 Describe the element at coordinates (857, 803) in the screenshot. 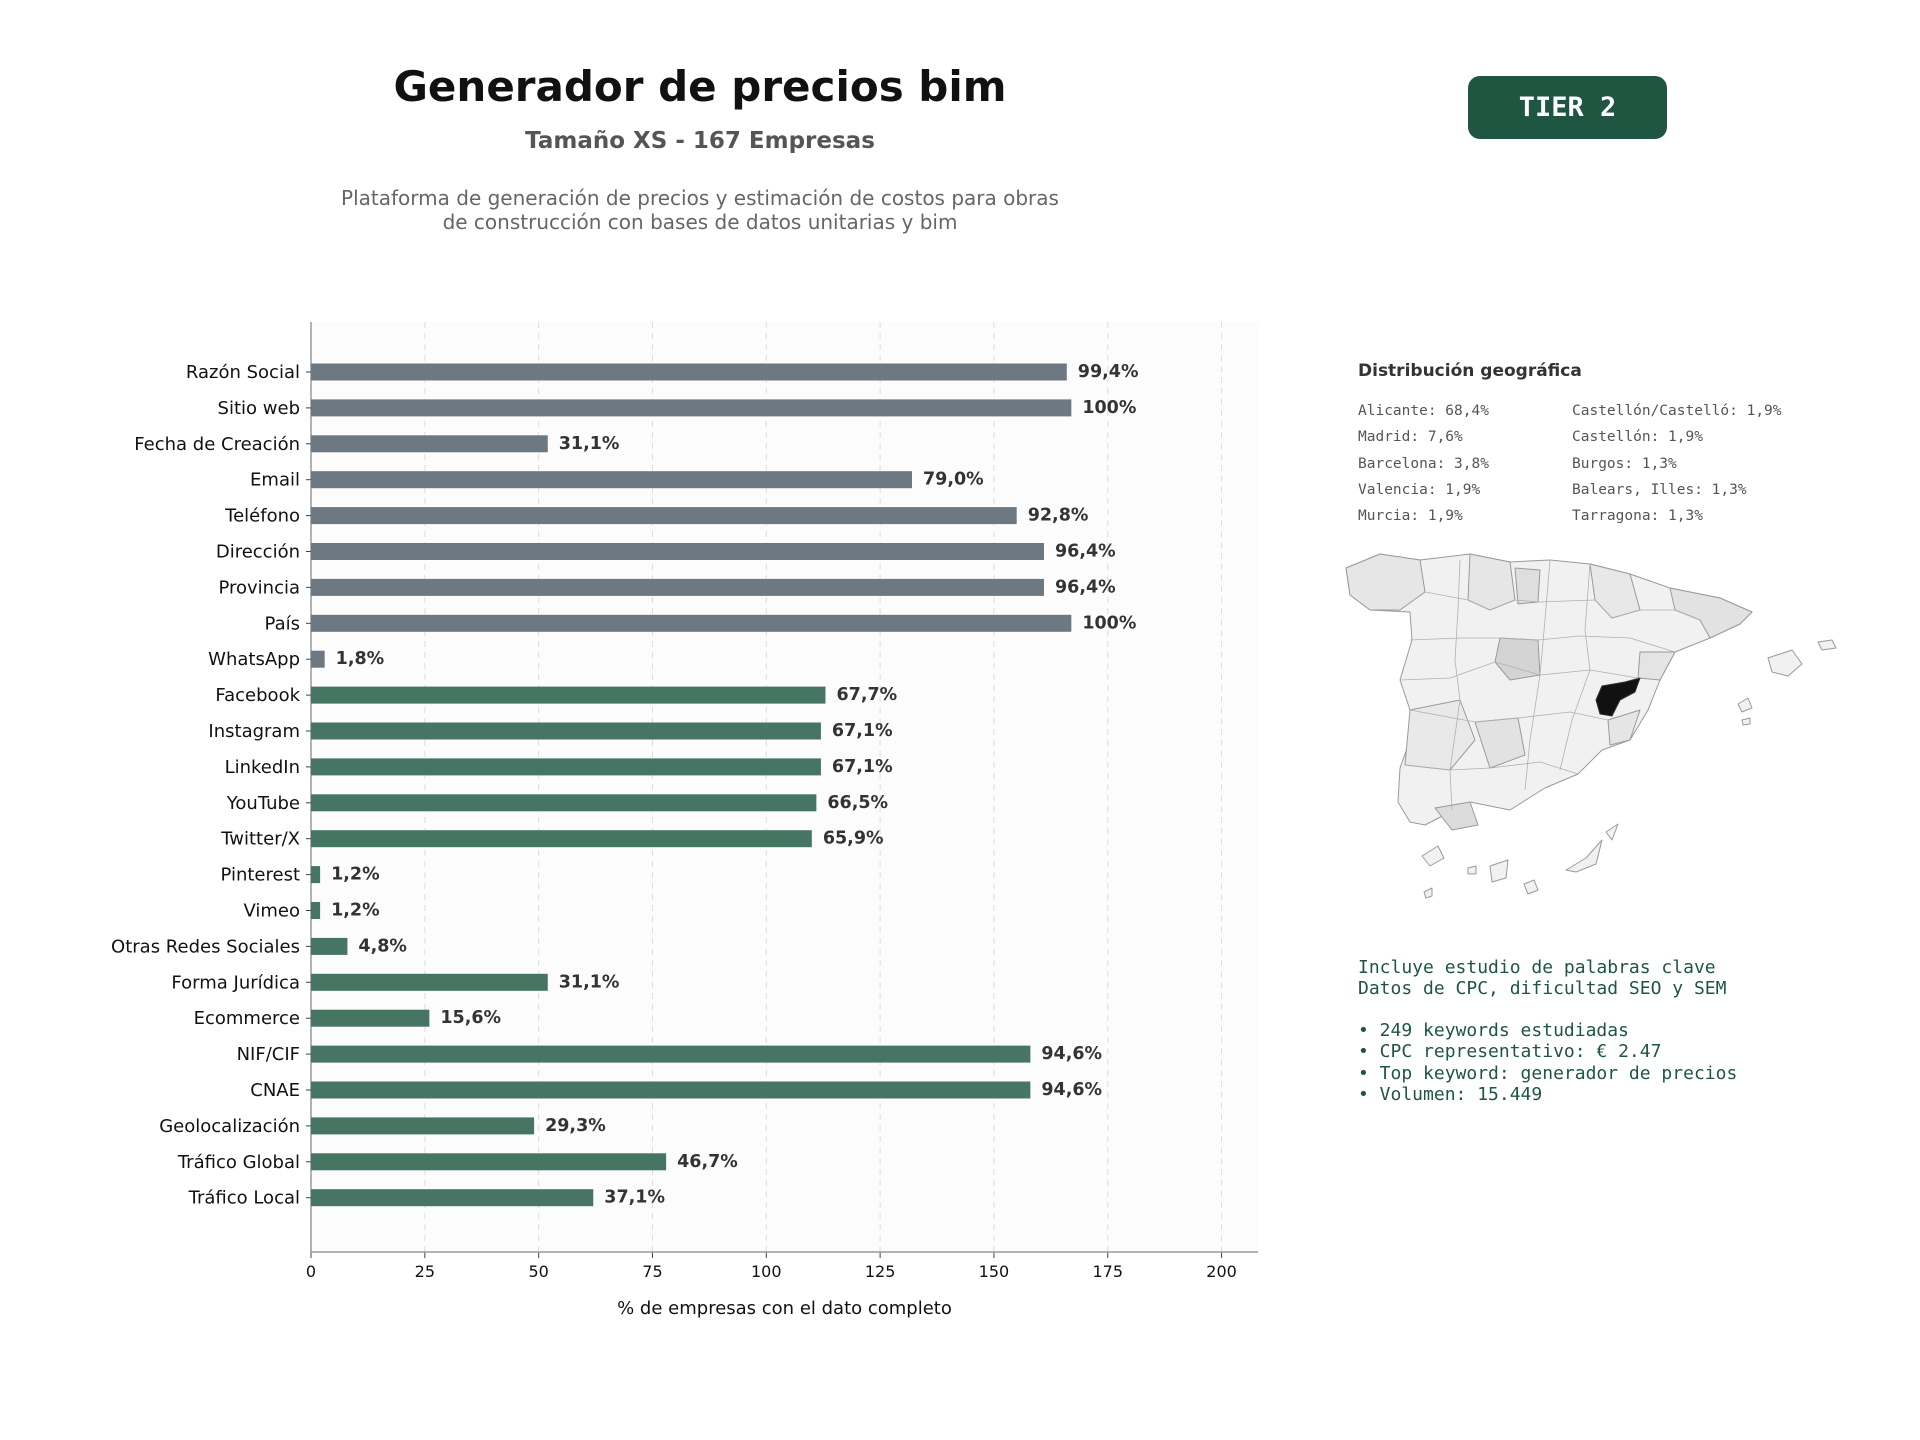

I see `data-label: 66,5%` at that location.